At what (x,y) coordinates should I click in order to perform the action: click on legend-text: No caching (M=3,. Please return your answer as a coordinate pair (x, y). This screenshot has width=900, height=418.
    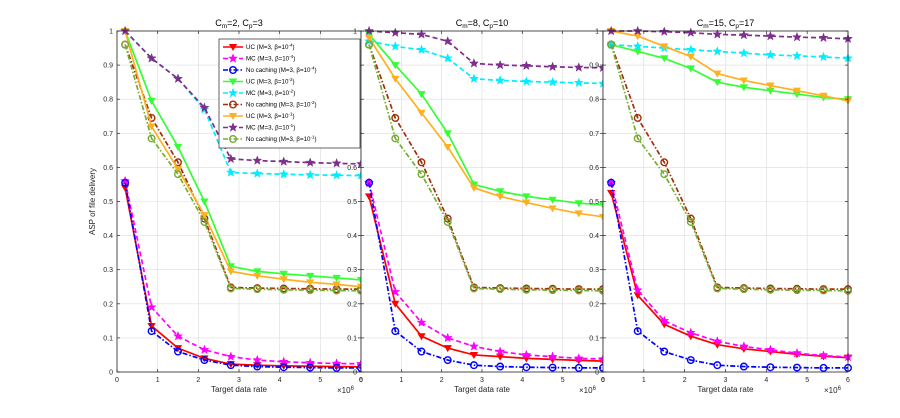
    Looking at the image, I should click on (271, 105).